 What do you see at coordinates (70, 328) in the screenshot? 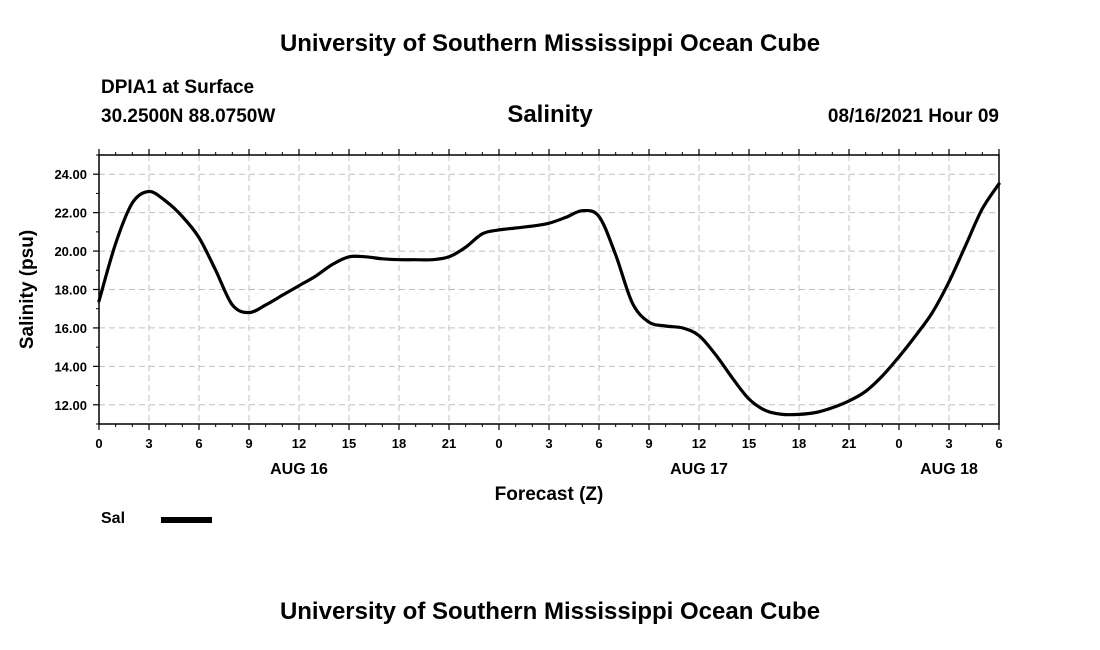
I see `y-tick-label: 16.00` at bounding box center [70, 328].